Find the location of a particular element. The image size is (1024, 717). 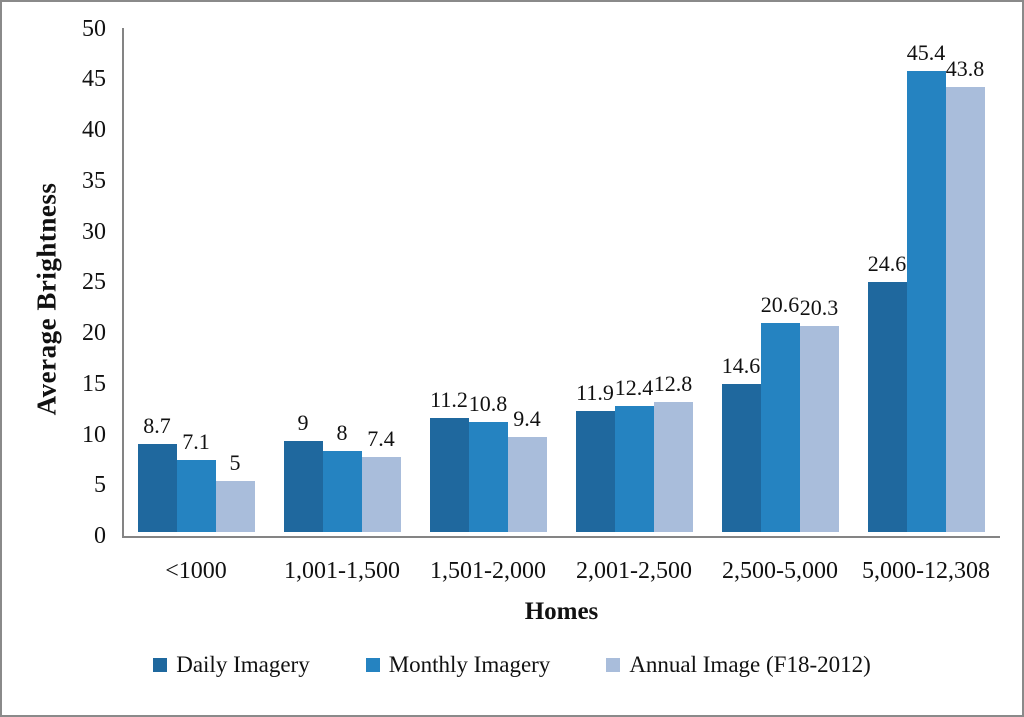

bar-cell: 20.3 is located at coordinates (819, 413).